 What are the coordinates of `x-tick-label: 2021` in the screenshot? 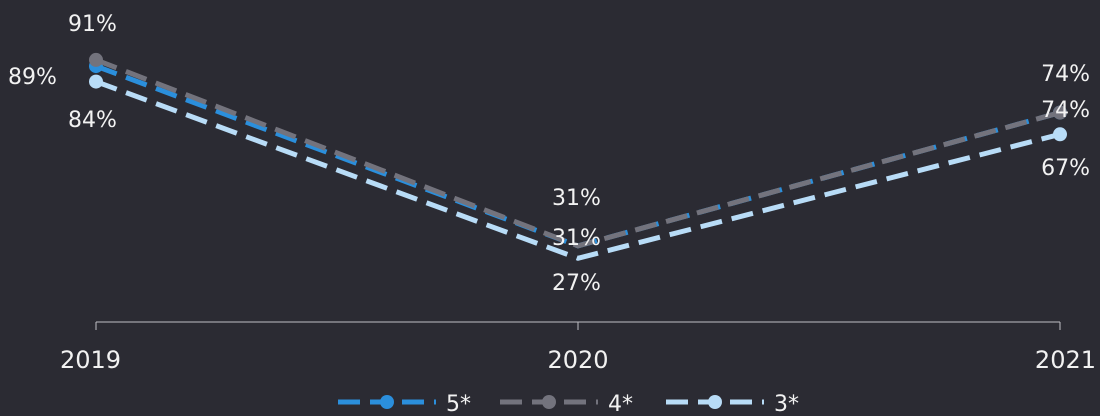 It's located at (1065, 360).